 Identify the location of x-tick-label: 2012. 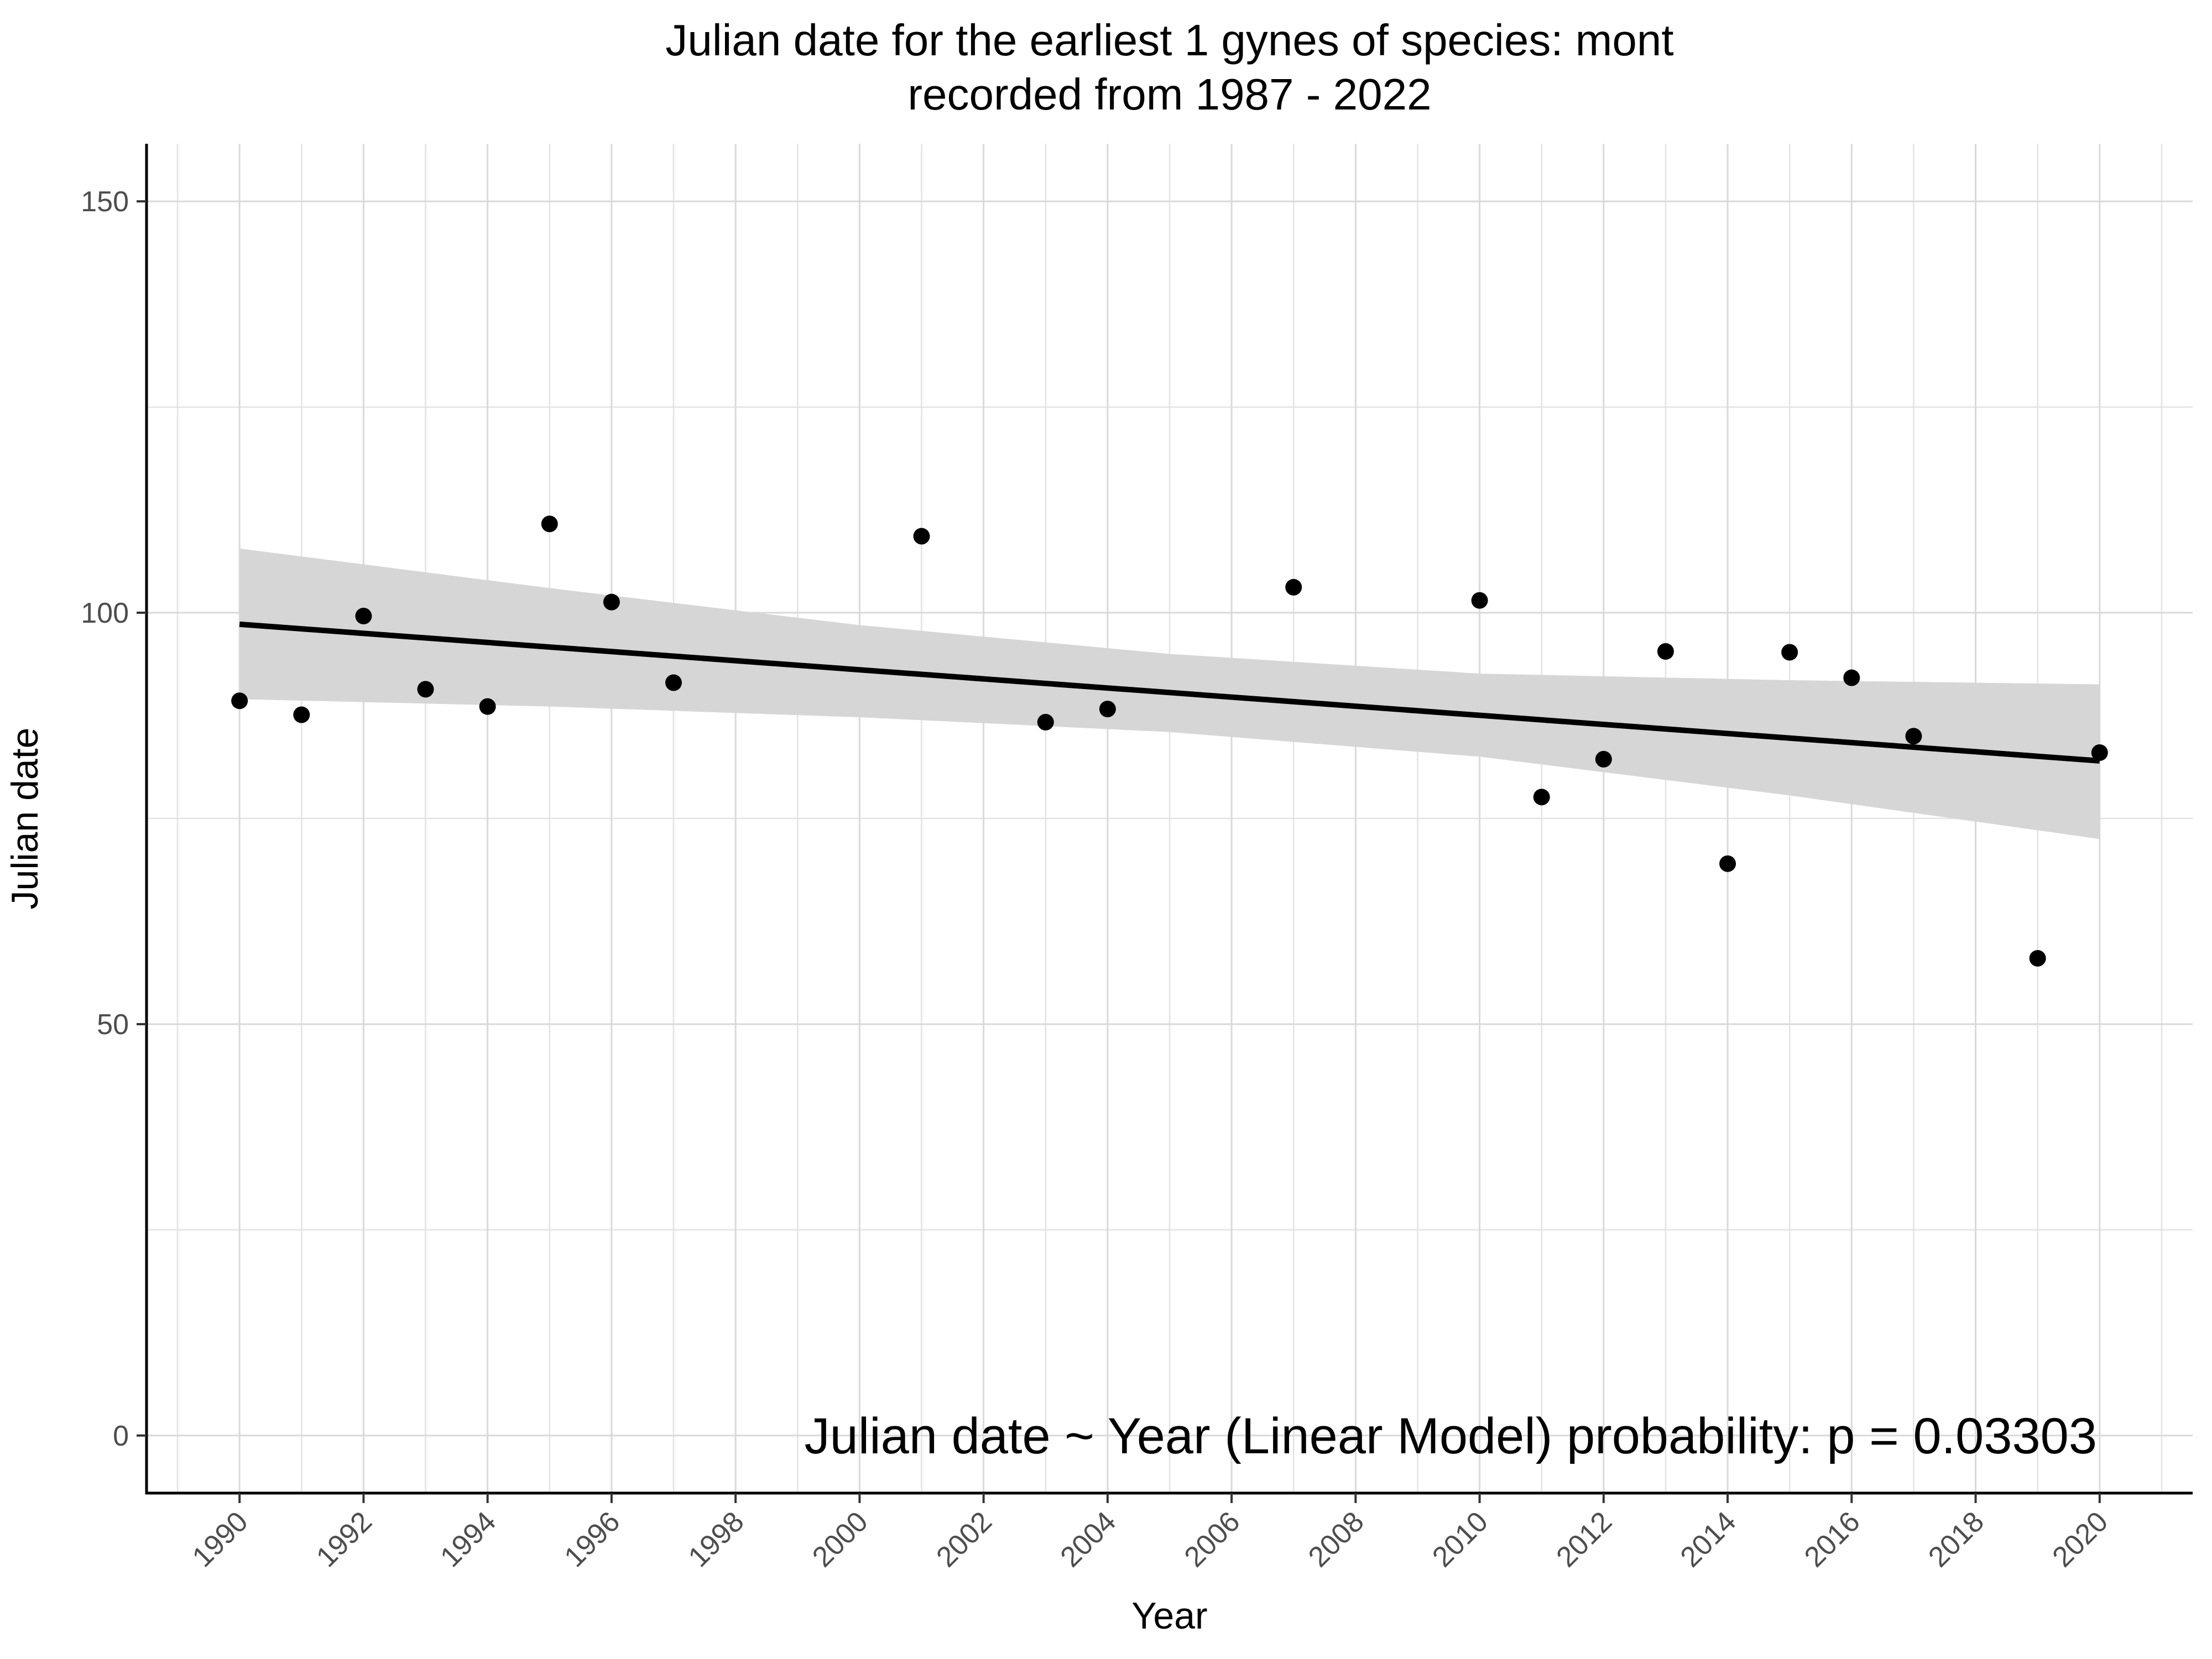
(1585, 1539).